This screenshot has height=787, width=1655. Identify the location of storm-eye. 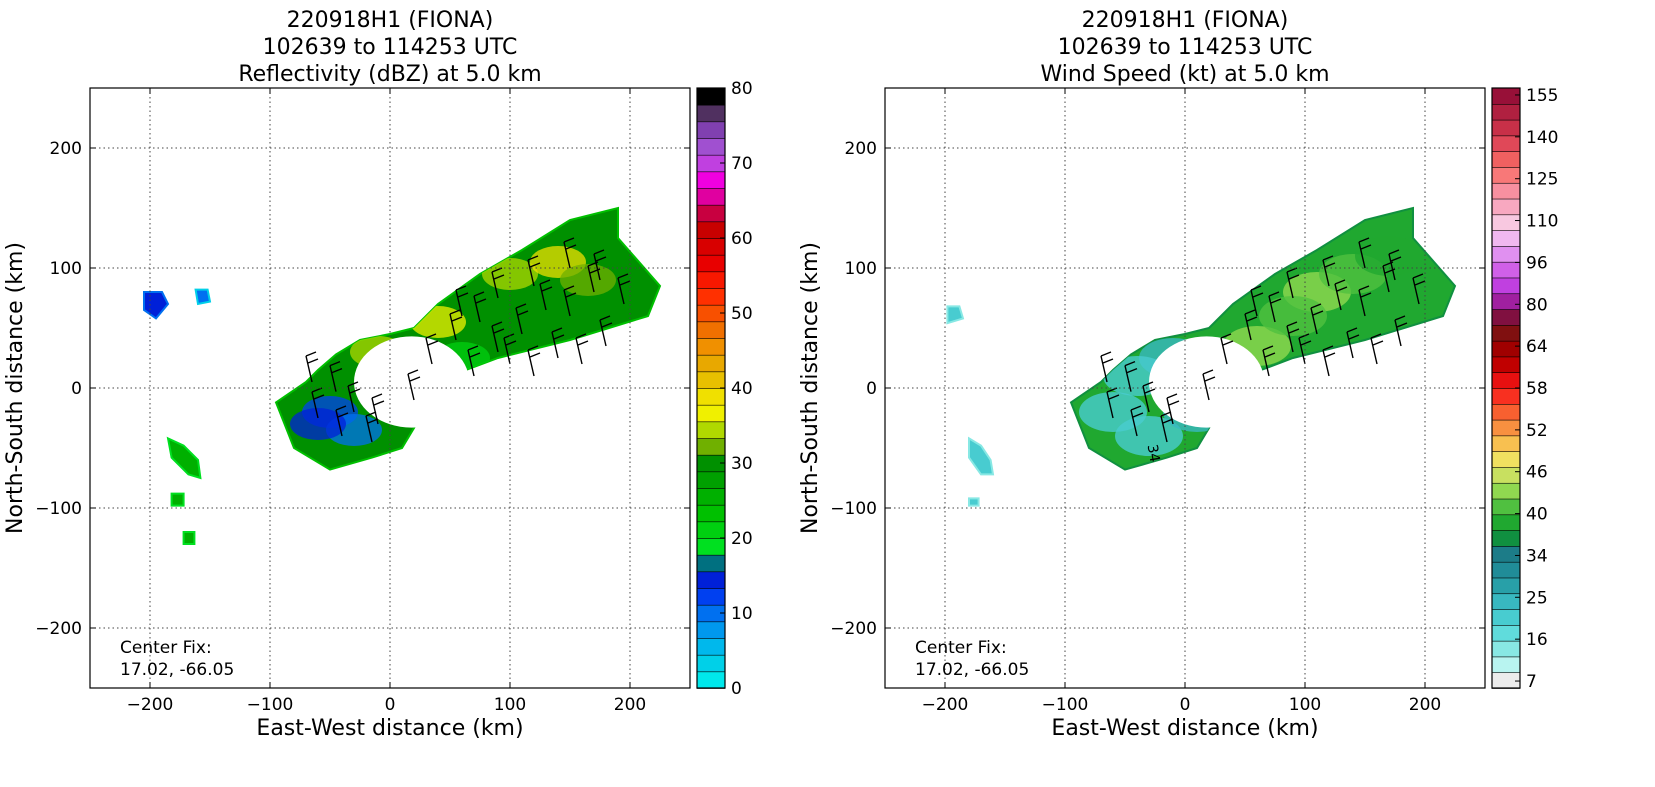
(1207, 382).